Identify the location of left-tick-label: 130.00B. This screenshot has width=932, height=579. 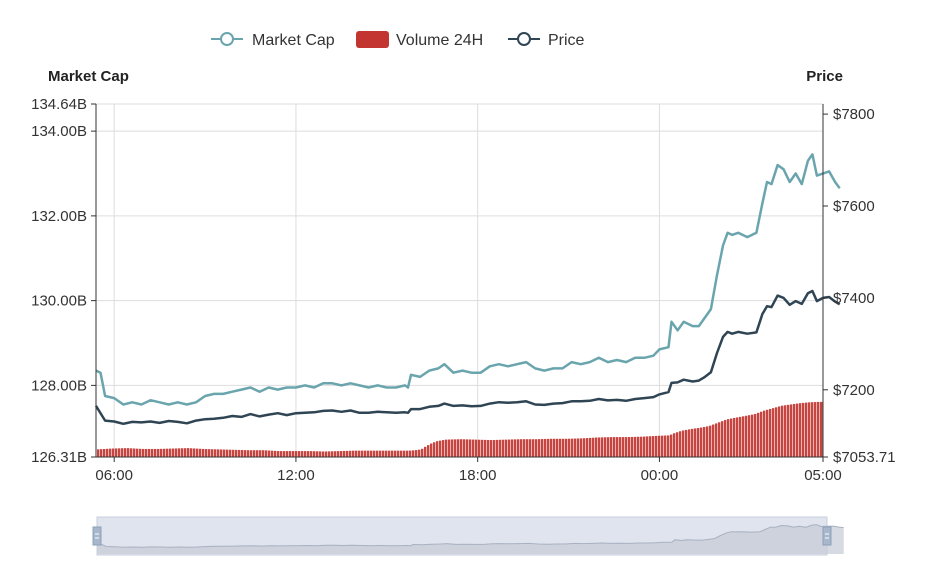
(59, 301).